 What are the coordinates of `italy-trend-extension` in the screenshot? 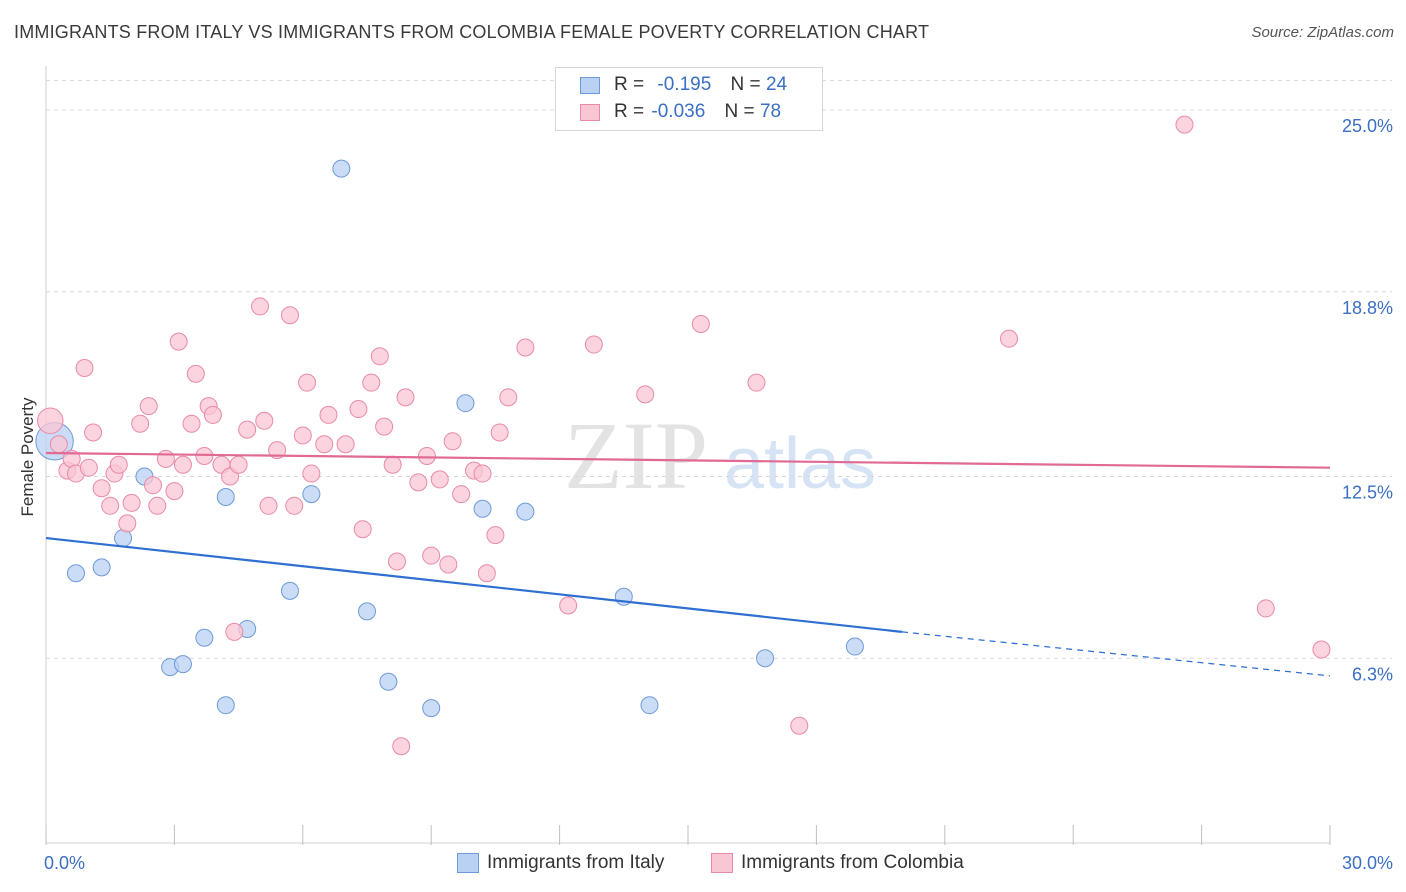 It's located at (1116, 654).